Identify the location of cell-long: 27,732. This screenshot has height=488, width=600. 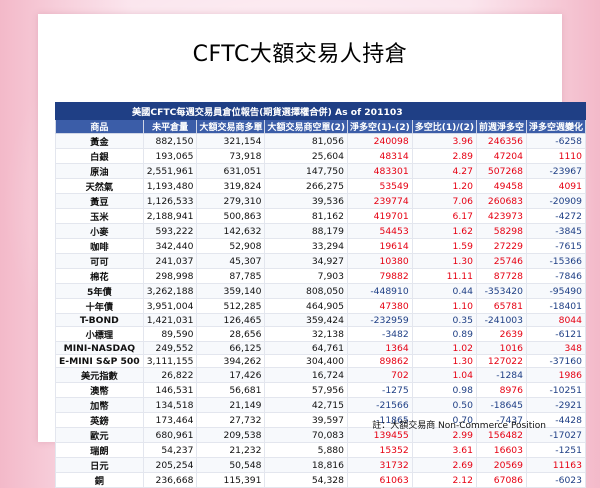
(231, 420).